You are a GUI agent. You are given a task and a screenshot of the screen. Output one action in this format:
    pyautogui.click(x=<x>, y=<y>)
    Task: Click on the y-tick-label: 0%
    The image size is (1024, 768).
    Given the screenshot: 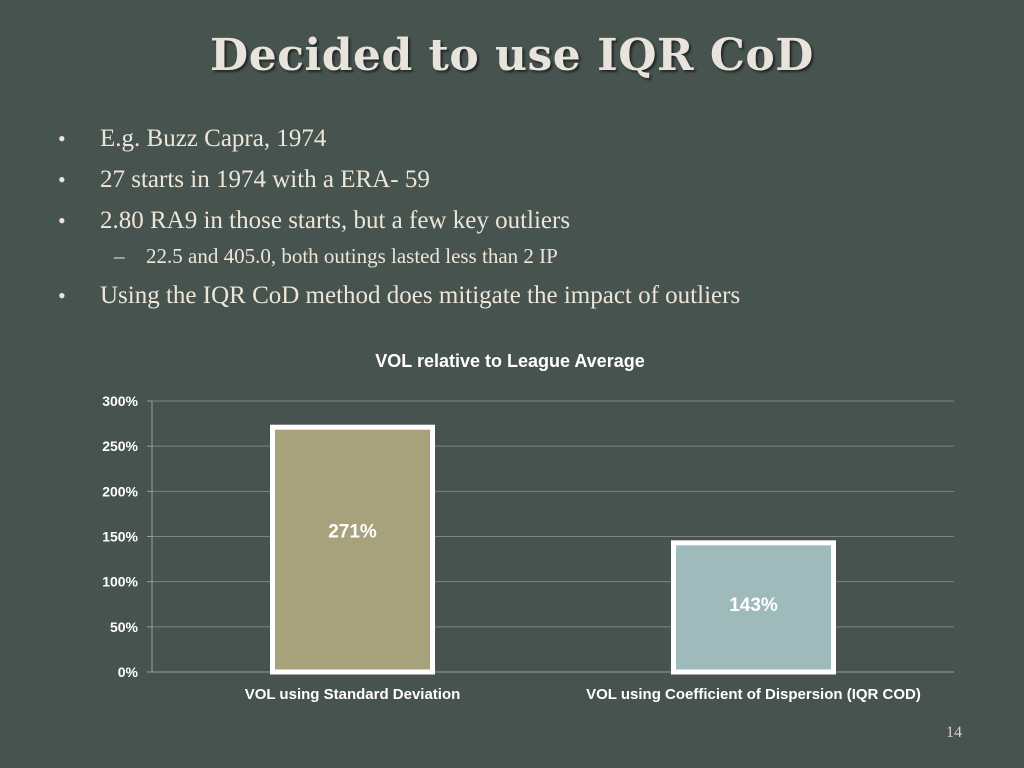 What is the action you would take?
    pyautogui.click(x=128, y=672)
    